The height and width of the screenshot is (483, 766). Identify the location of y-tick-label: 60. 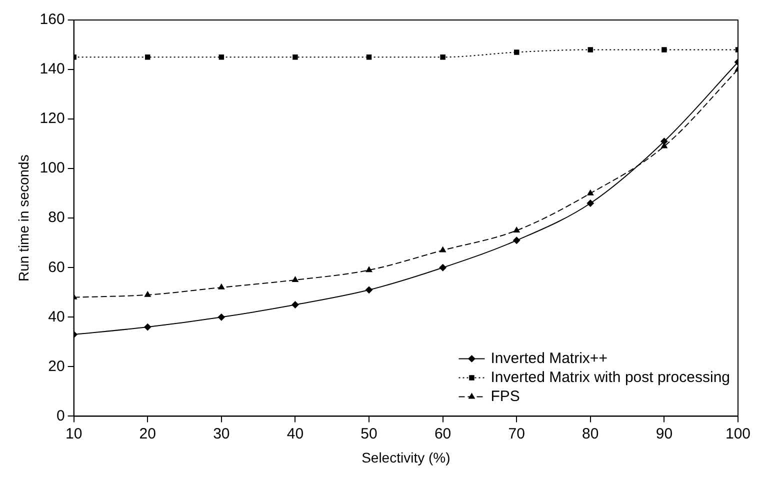
(56, 267).